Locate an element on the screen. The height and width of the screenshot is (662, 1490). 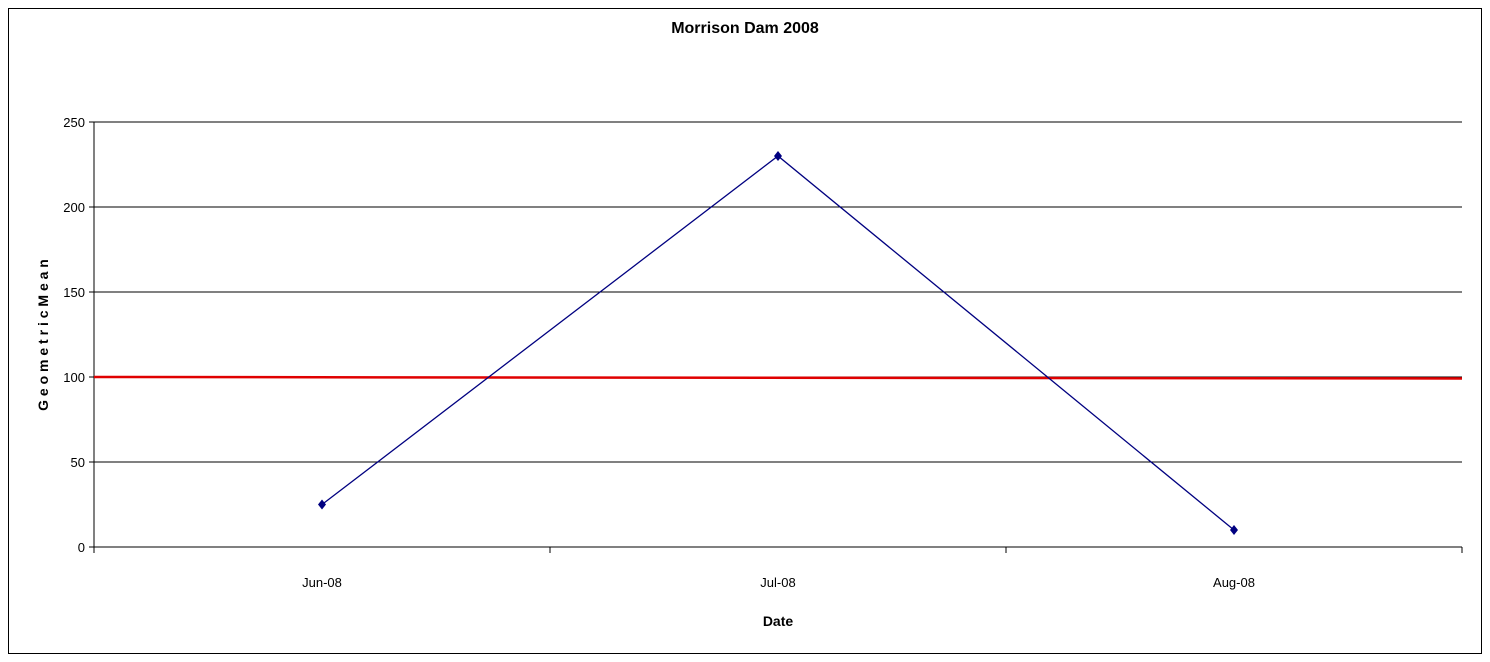
x-tick-label: Aug-08 is located at coordinates (1234, 582).